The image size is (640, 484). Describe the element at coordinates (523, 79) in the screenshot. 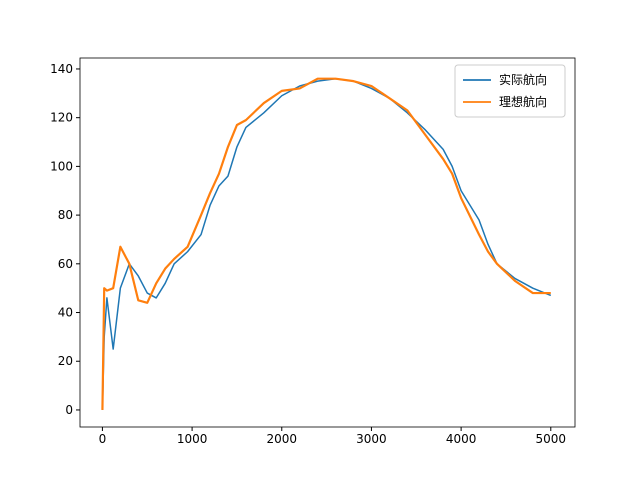

I see `legend-label: 实际航向` at that location.